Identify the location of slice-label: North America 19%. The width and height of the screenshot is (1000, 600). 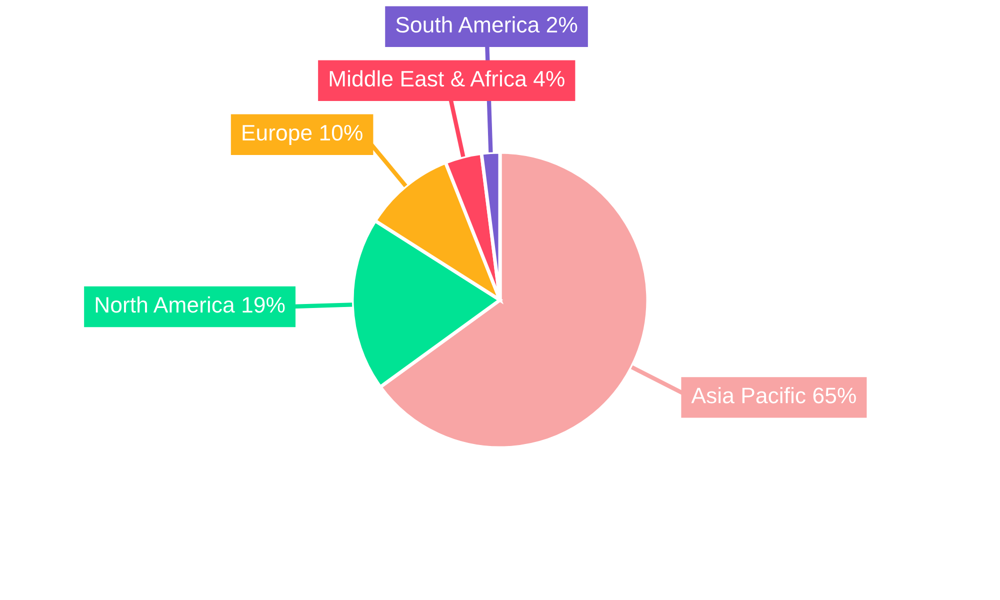
(190, 304).